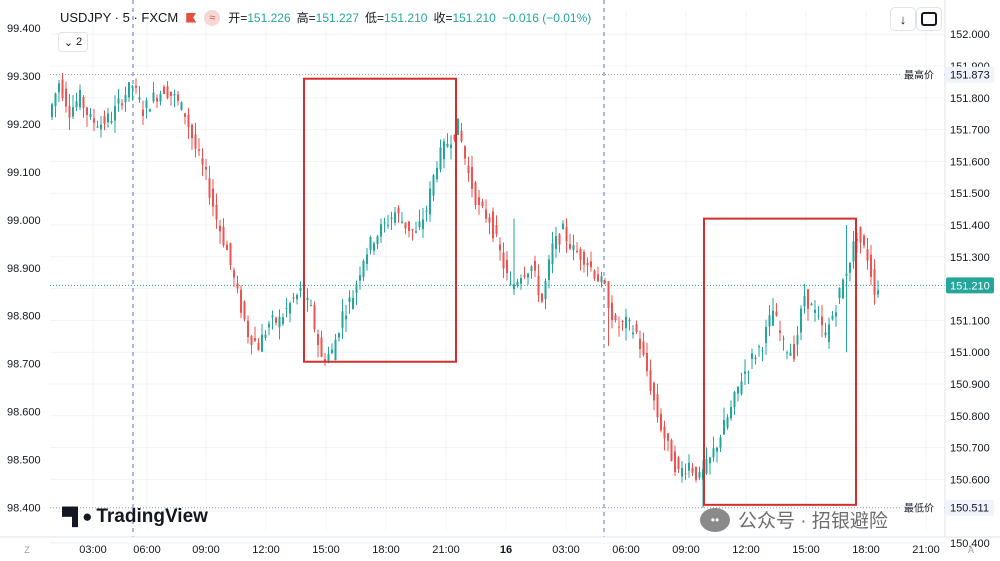 The height and width of the screenshot is (561, 1000). Describe the element at coordinates (866, 550) in the screenshot. I see `time-axis-tick: 18:00` at that location.